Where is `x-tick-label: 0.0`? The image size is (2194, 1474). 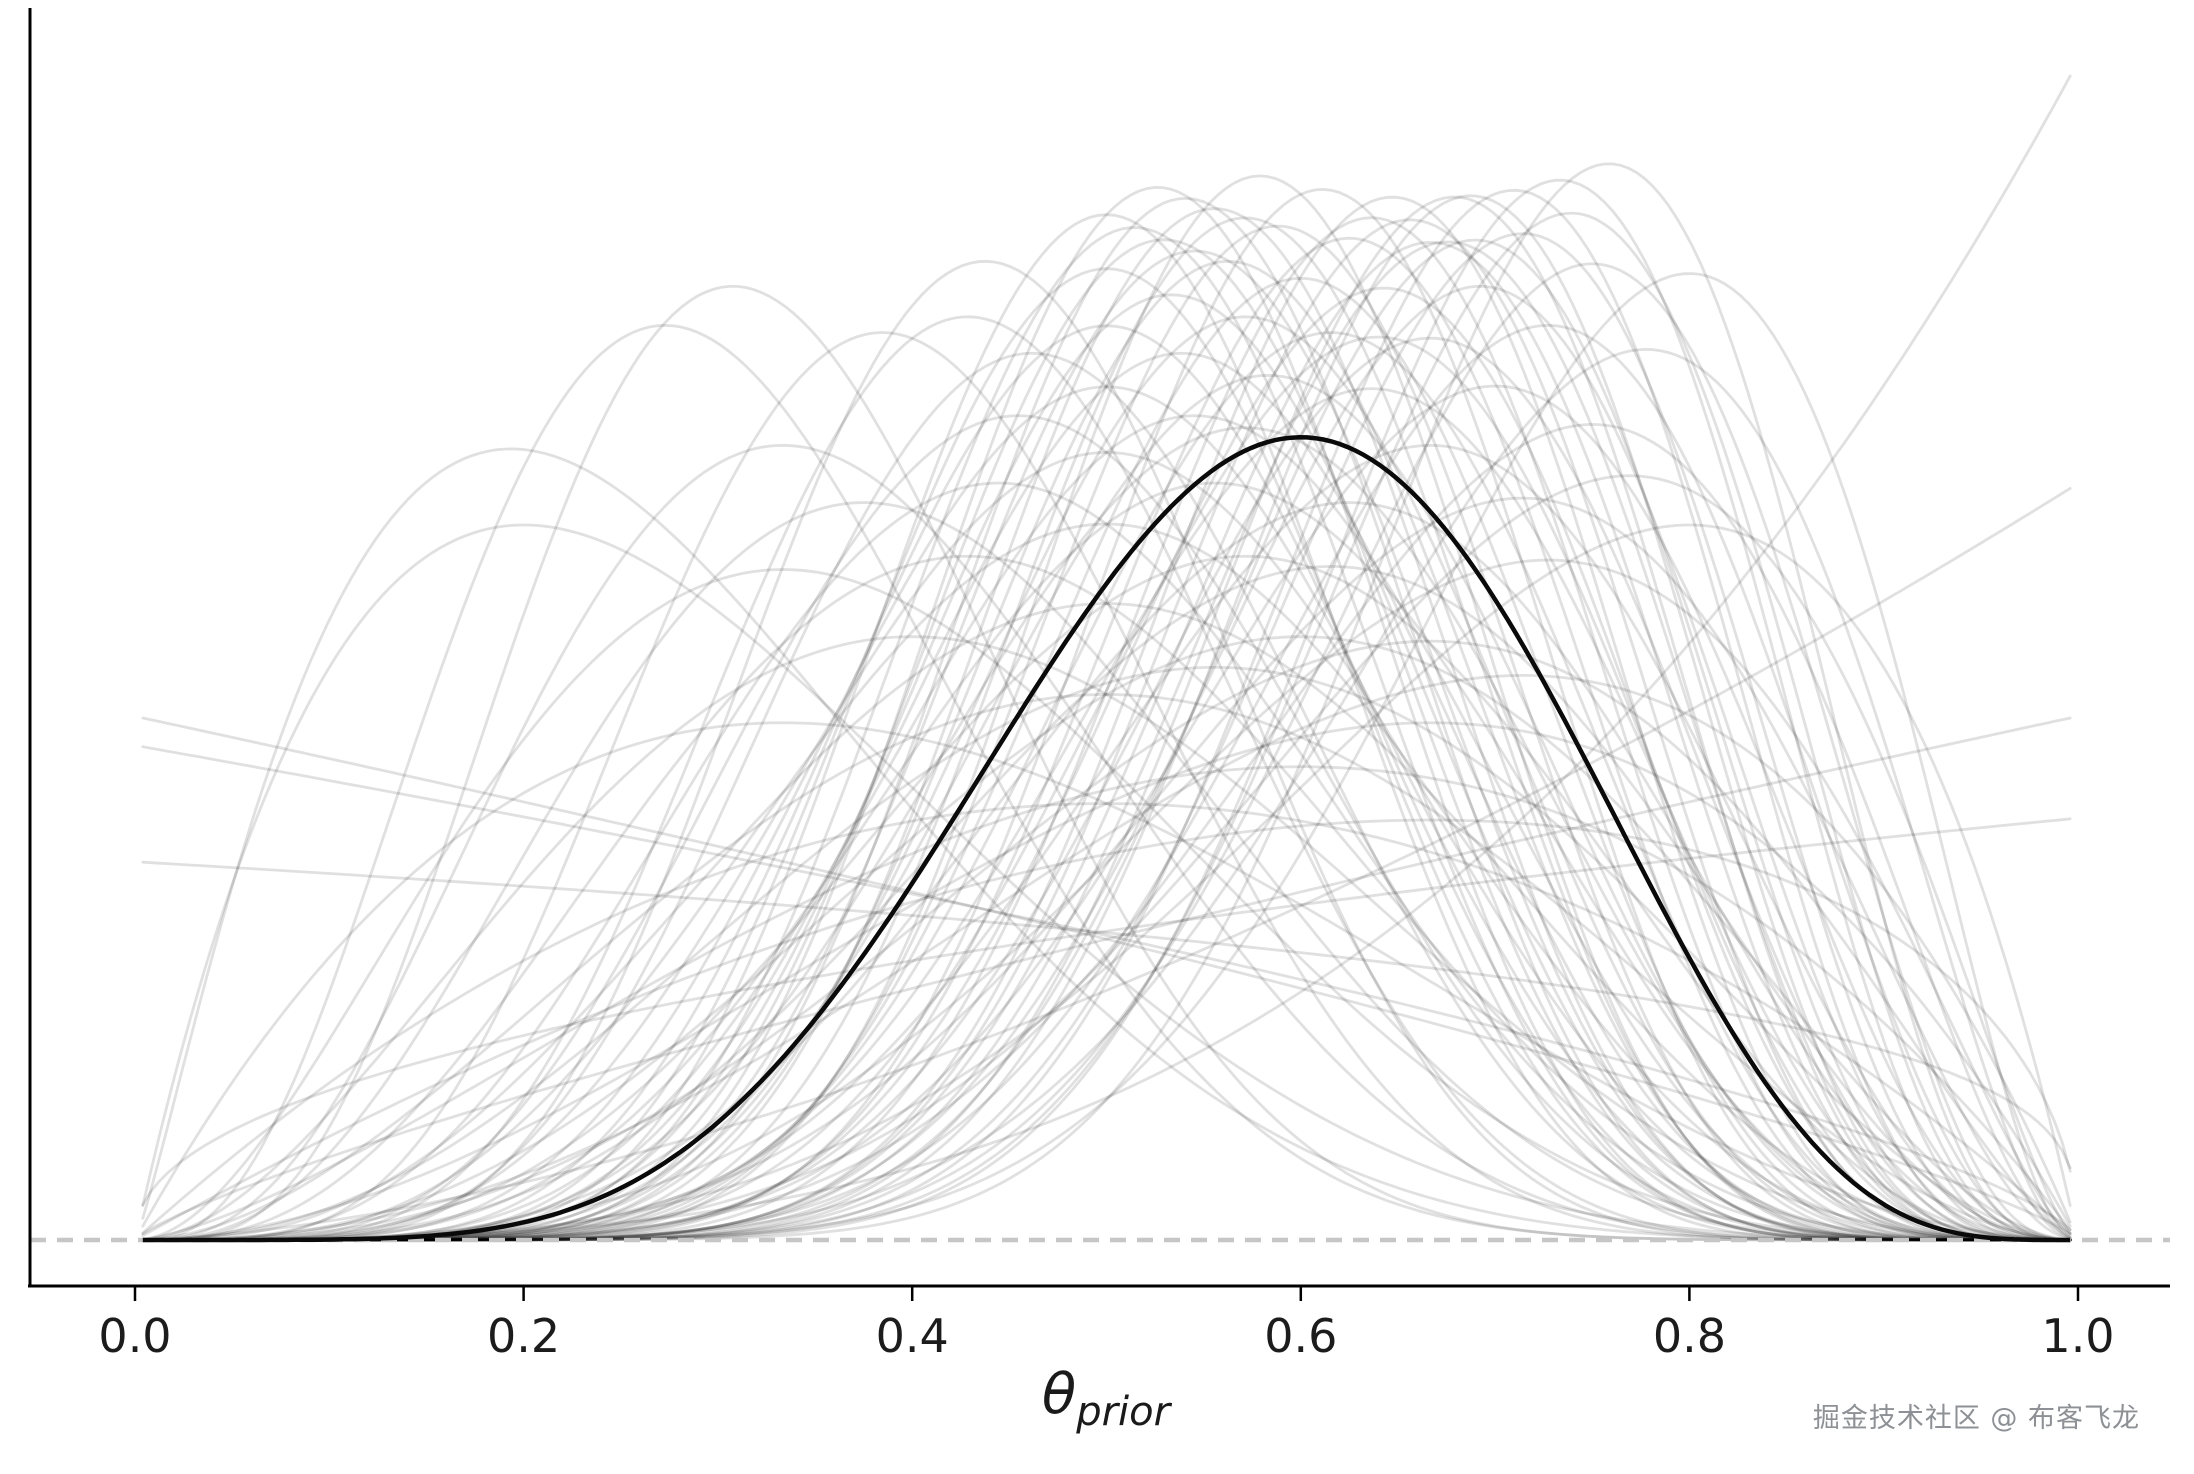 x-tick-label: 0.0 is located at coordinates (134, 1336).